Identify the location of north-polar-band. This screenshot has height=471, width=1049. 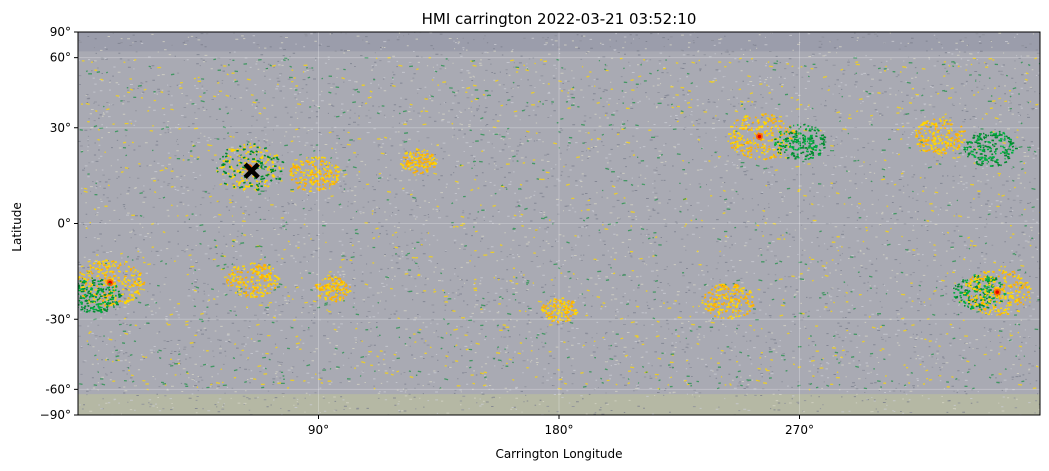
(559, 42).